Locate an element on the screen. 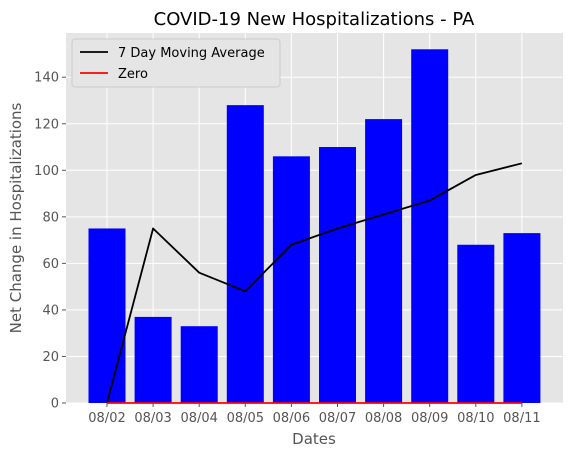  legend-moving-average-label: 7 Day Moving Average is located at coordinates (191, 53).